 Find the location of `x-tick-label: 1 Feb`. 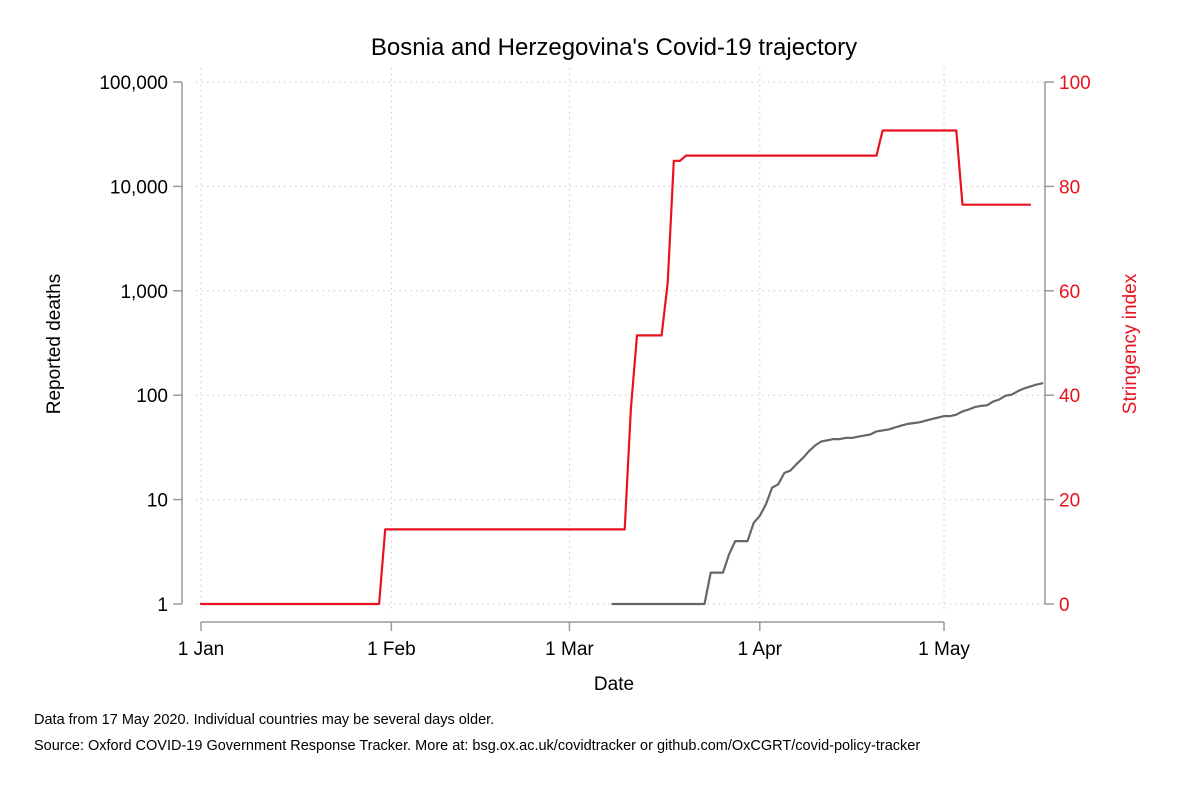

x-tick-label: 1 Feb is located at coordinates (391, 649).